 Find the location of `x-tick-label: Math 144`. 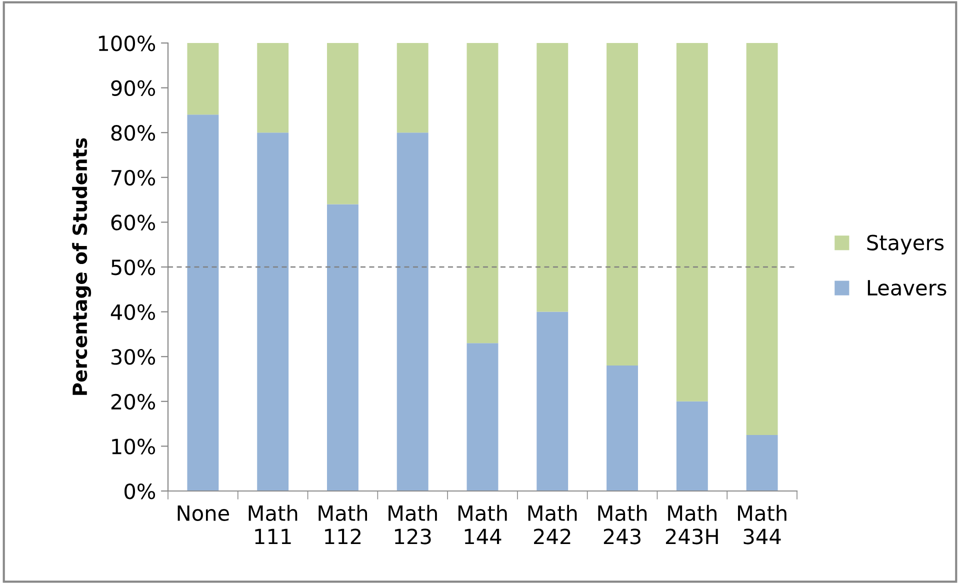

x-tick-label: Math 144 is located at coordinates (482, 524).